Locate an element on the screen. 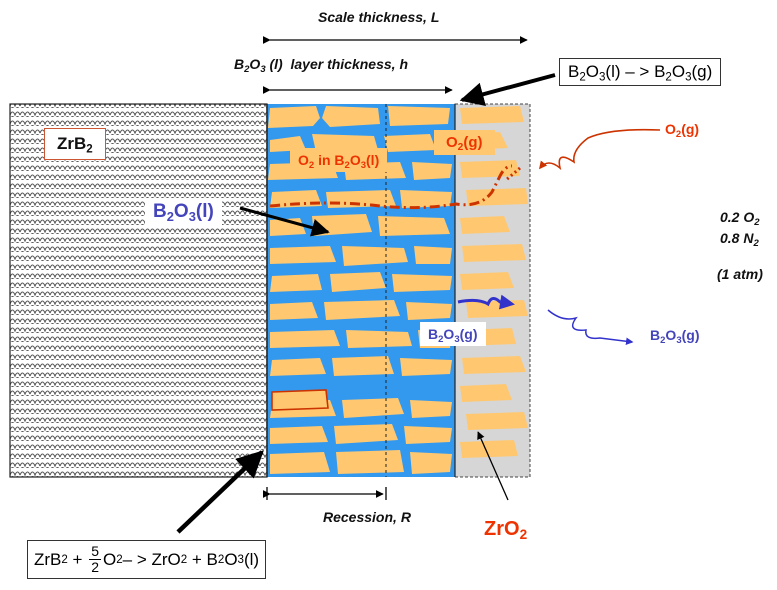  b2o3-gas-box-label: B2O3(g) is located at coordinates (453, 334).